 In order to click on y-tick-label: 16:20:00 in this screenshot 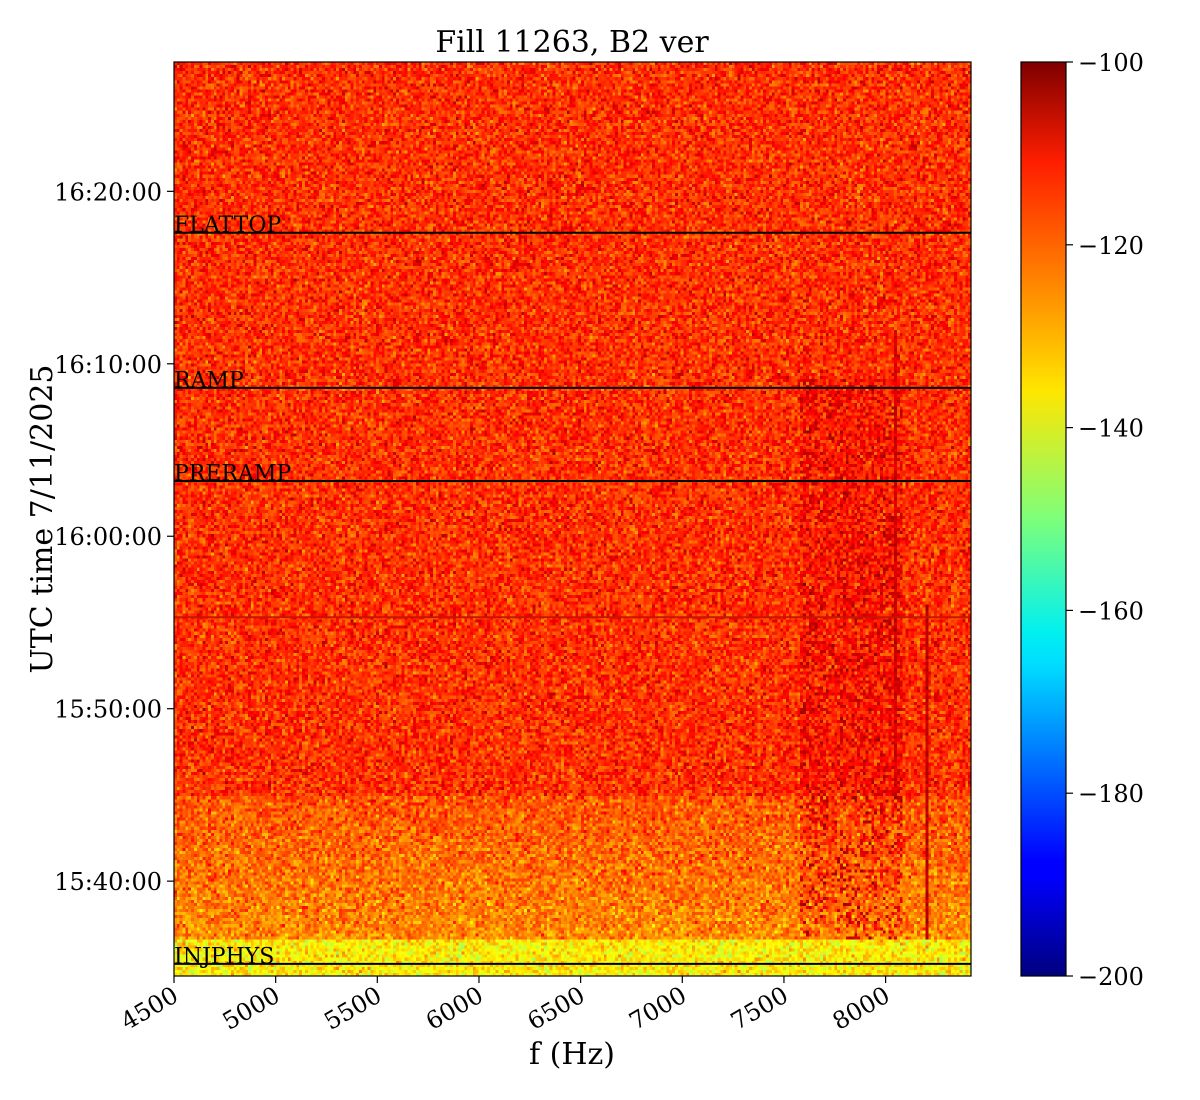, I will do `click(108, 192)`.